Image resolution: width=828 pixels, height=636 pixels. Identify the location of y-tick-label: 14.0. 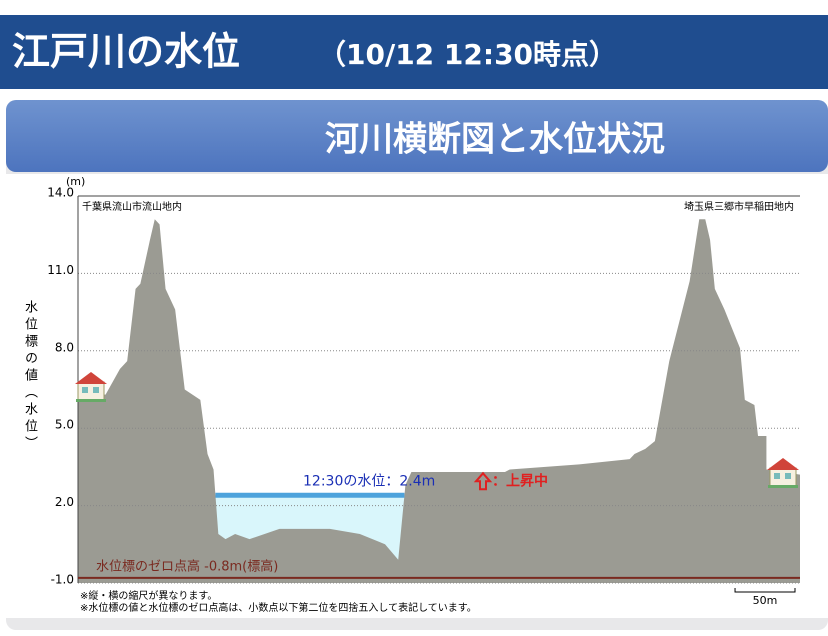
(60, 193).